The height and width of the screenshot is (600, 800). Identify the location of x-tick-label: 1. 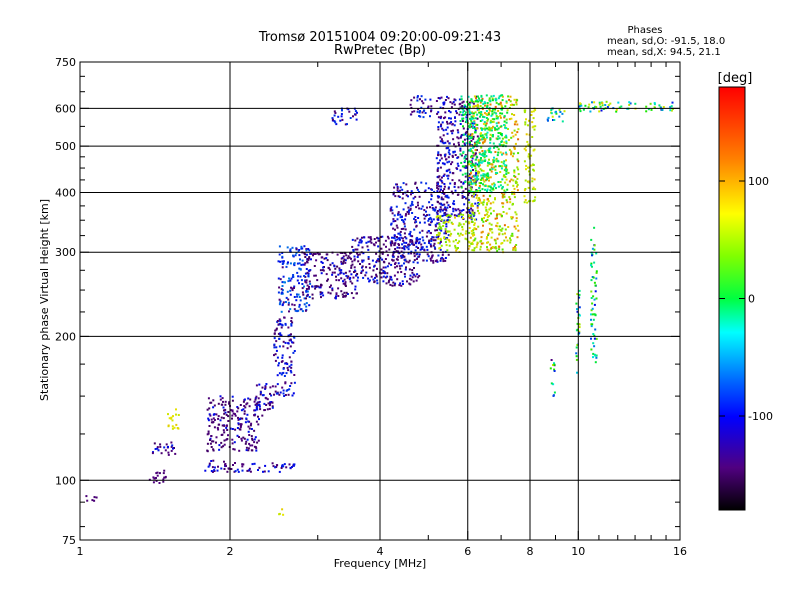
(80, 551).